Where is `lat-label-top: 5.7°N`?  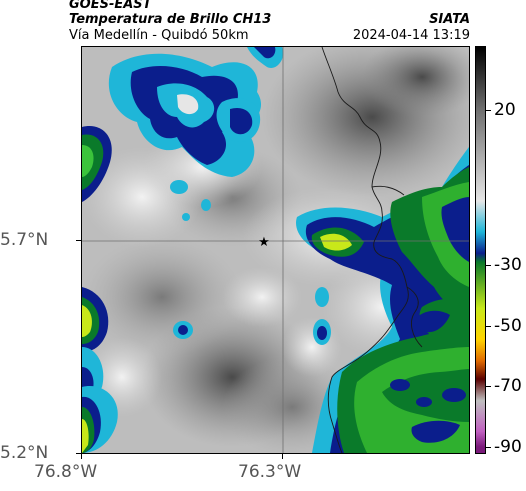
lat-label-top: 5.7°N is located at coordinates (24, 240).